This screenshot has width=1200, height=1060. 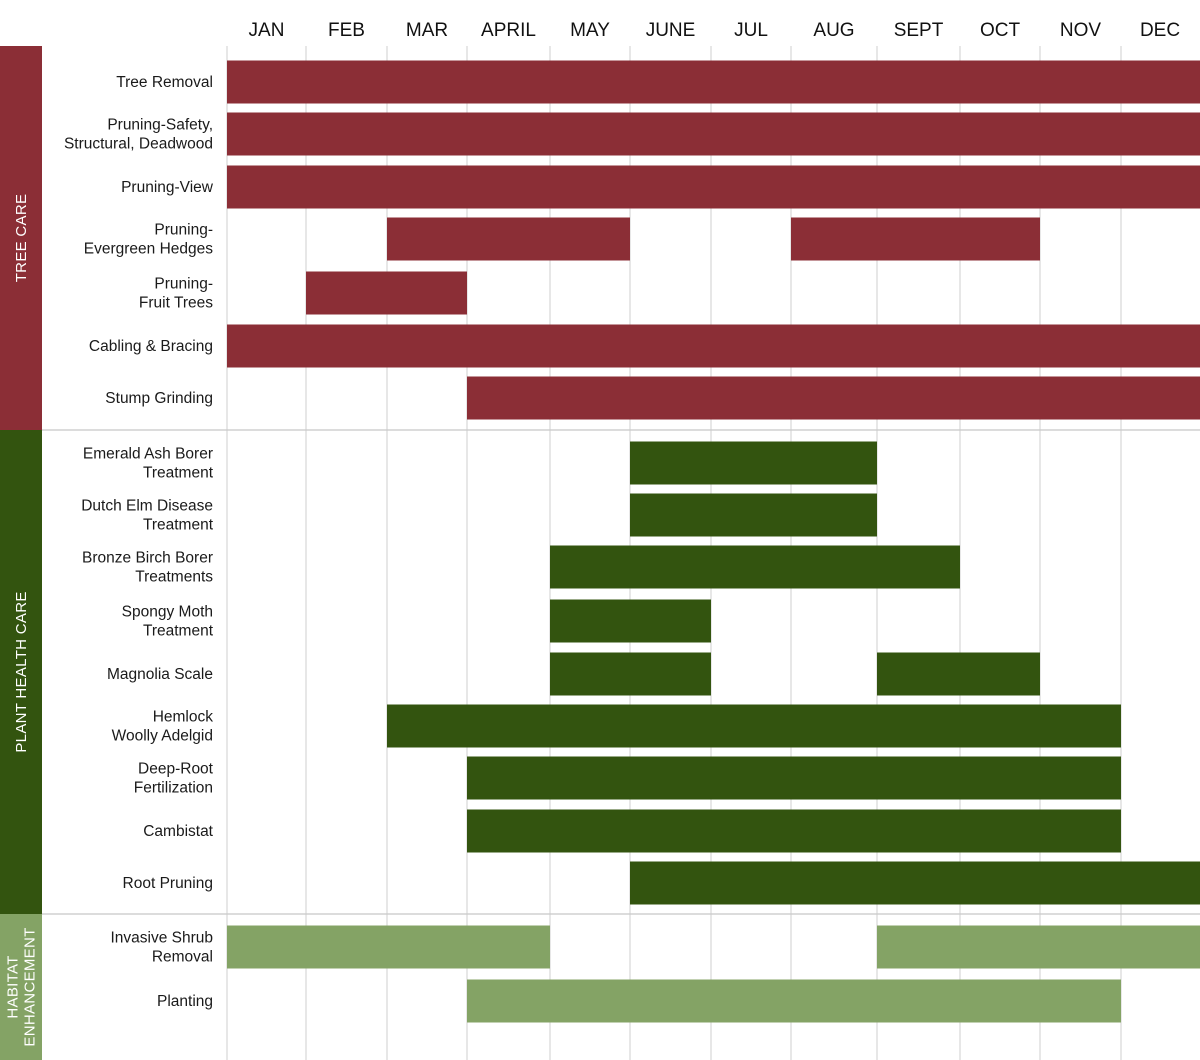 I want to click on task-label: Pruning-Safety, Structural, Deadwood, so click(x=138, y=135).